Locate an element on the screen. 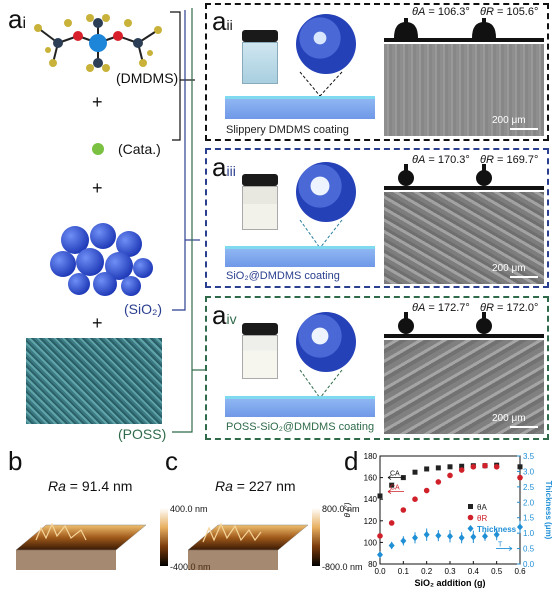 Image resolution: width=554 pixels, height=607 pixels. y-left-tick-label: 120 is located at coordinates (371, 521).